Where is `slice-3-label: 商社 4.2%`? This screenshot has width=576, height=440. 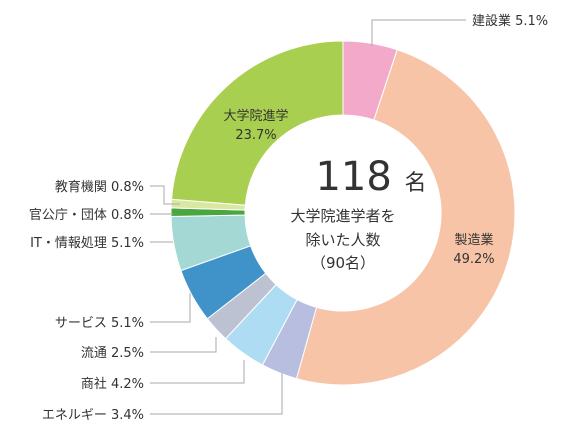 slice-3-label: 商社 4.2% is located at coordinates (112, 384).